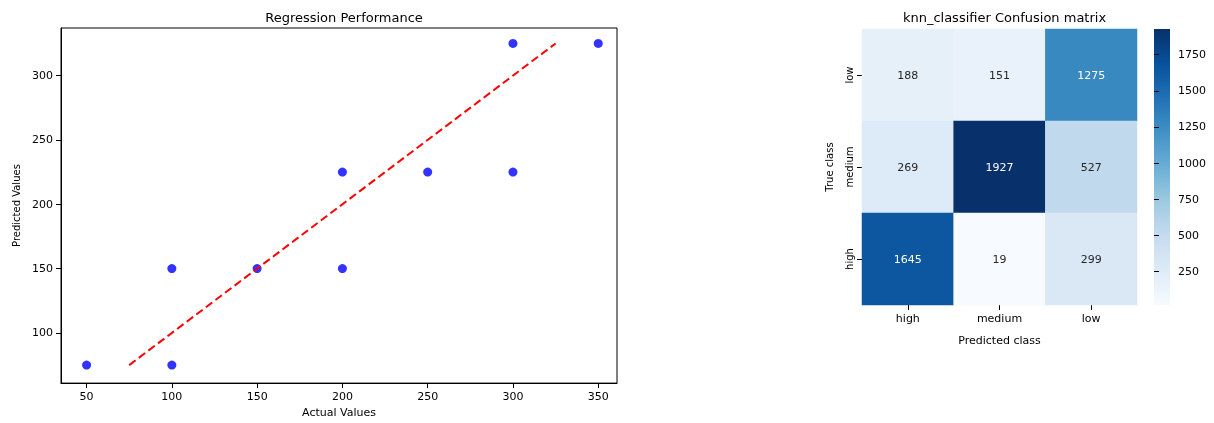 Image resolution: width=1214 pixels, height=423 pixels. What do you see at coordinates (42, 76) in the screenshot?
I see `y-tick-label: 300` at bounding box center [42, 76].